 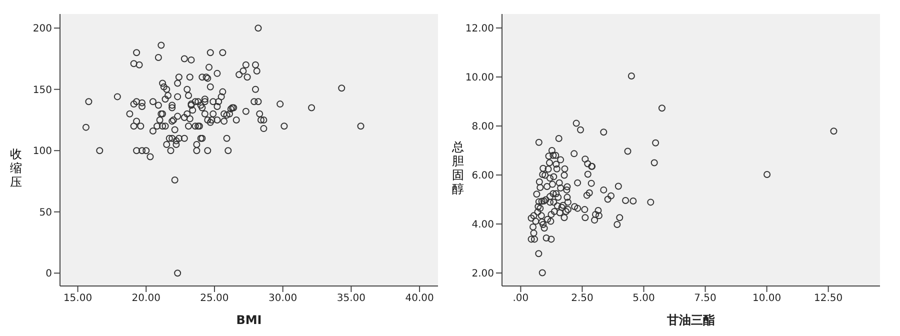 What do you see at coordinates (582, 298) in the screenshot?
I see `x-tick-label: 2.50` at bounding box center [582, 298].